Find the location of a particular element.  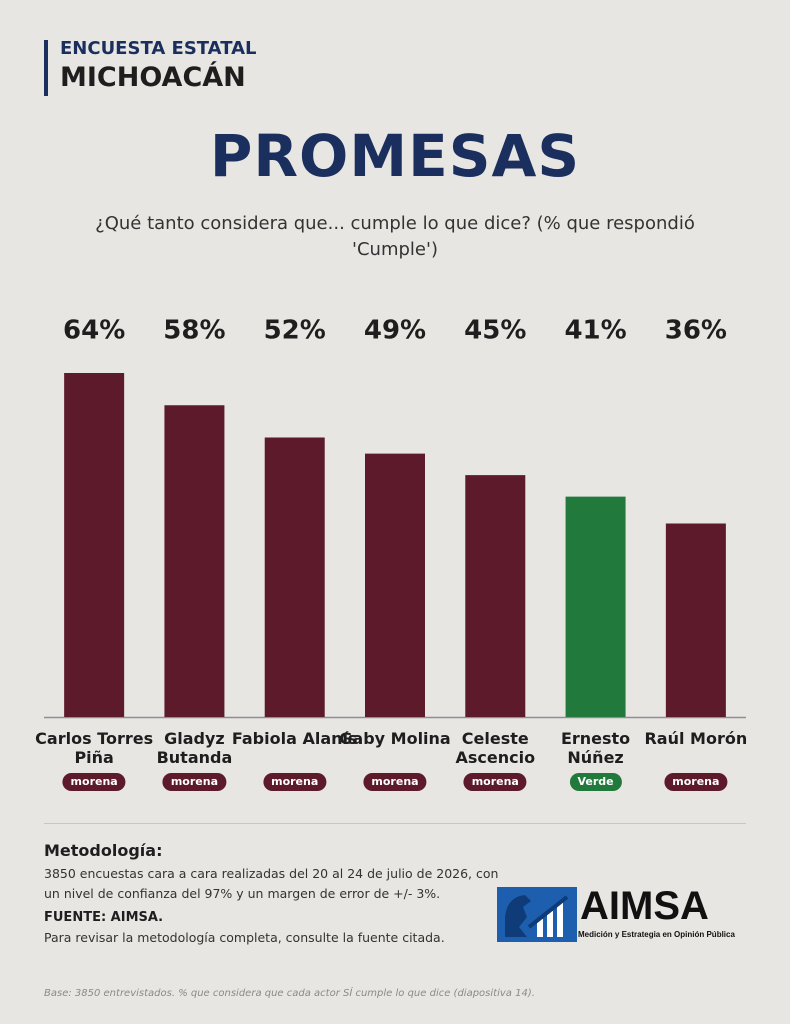

separator is located at coordinates (395, 823).